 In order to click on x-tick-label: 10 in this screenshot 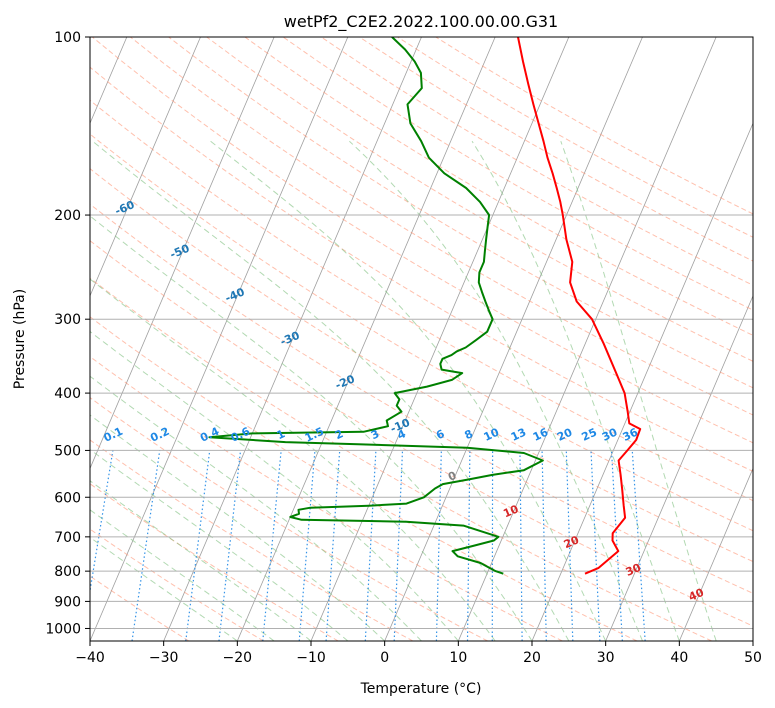, I will do `click(458, 658)`.